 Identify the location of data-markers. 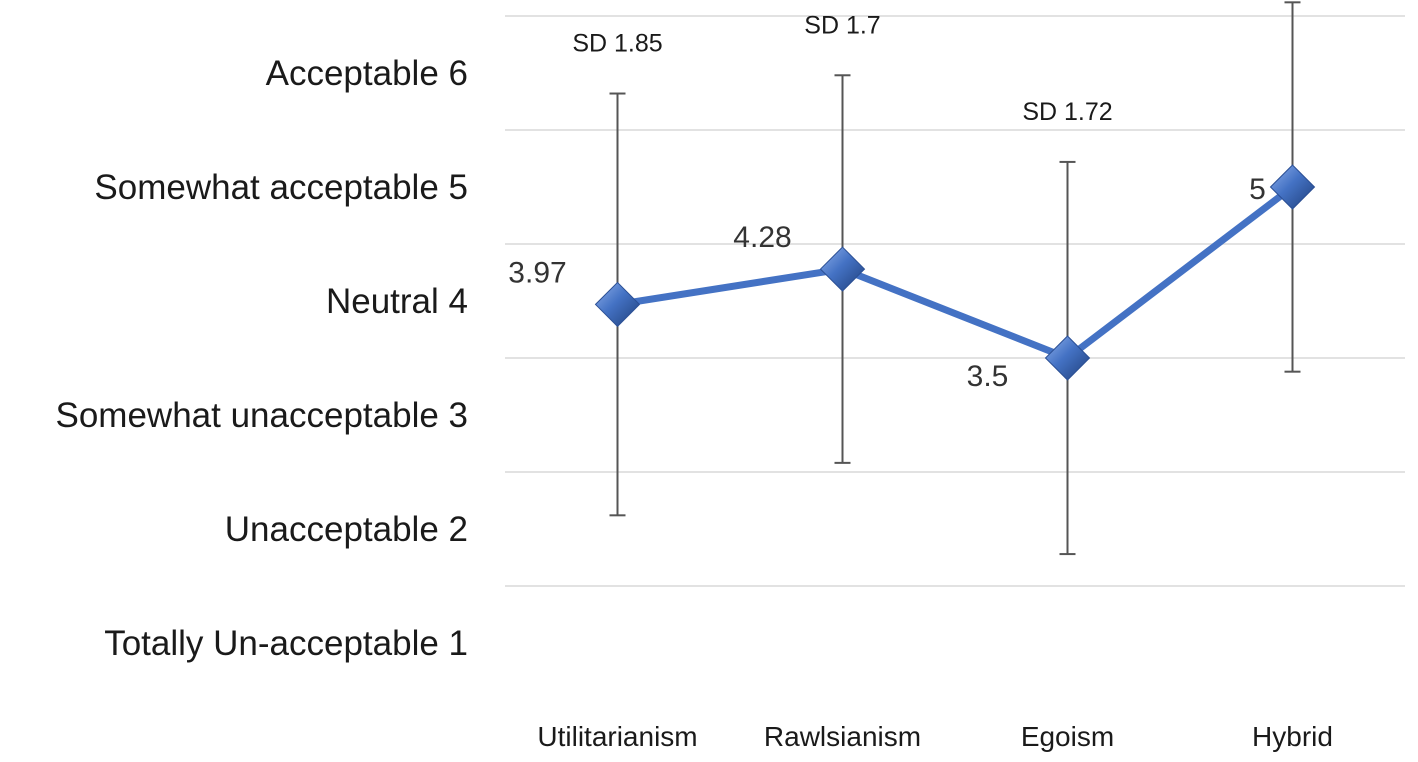
(955, 272).